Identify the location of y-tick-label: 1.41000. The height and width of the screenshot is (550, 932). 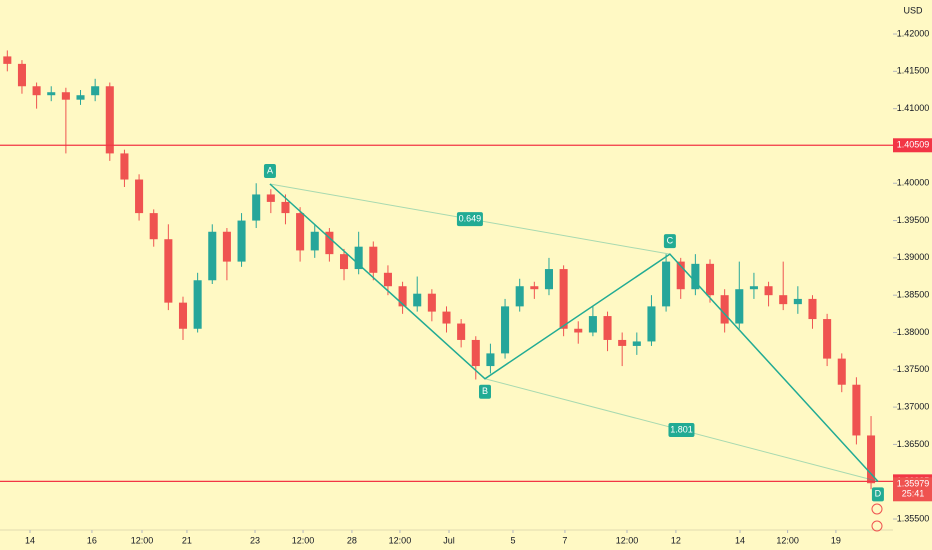
(913, 108).